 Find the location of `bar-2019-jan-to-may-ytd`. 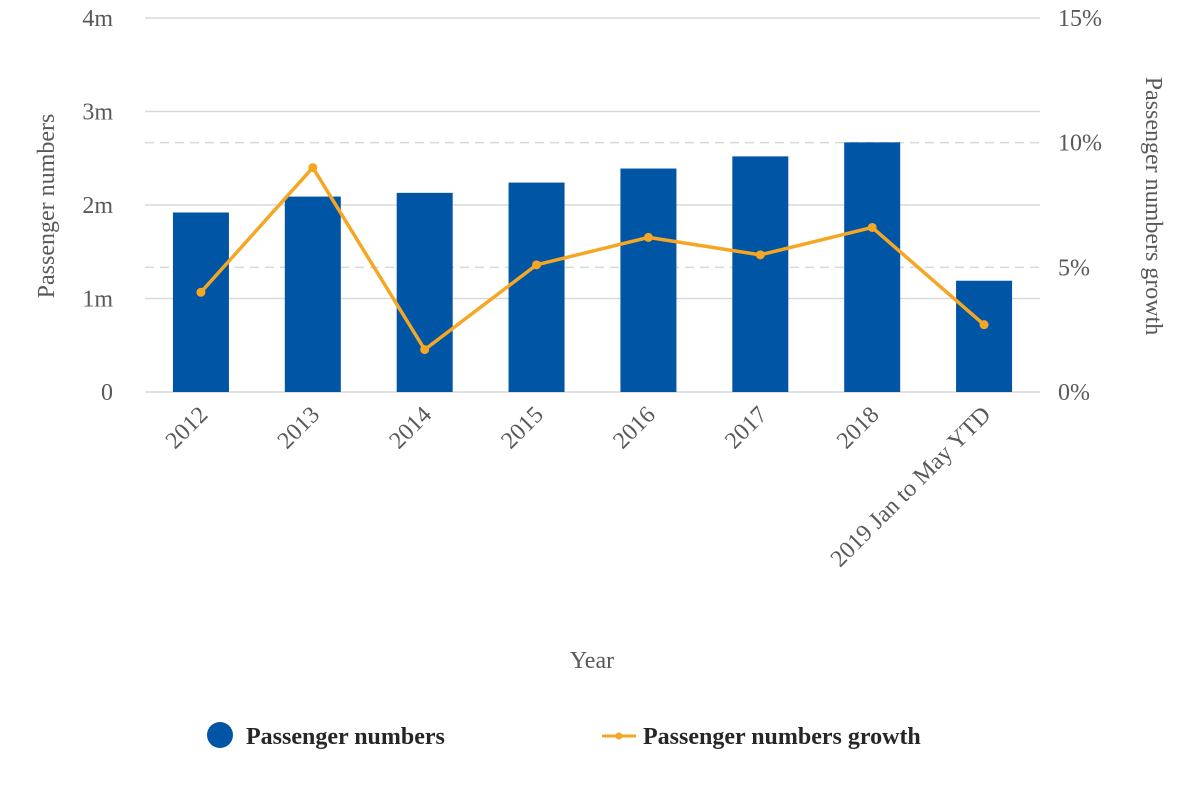

bar-2019-jan-to-may-ytd is located at coordinates (984, 336).